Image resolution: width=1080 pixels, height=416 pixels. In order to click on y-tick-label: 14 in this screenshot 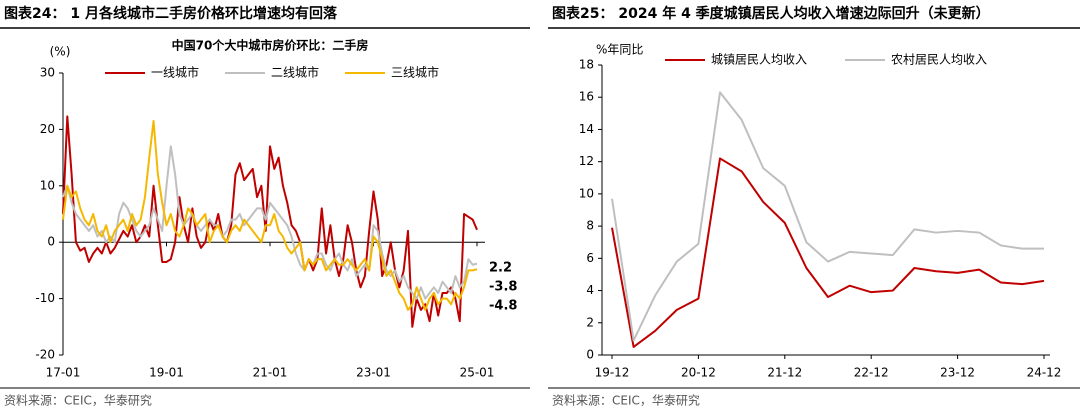, I will do `click(586, 129)`.